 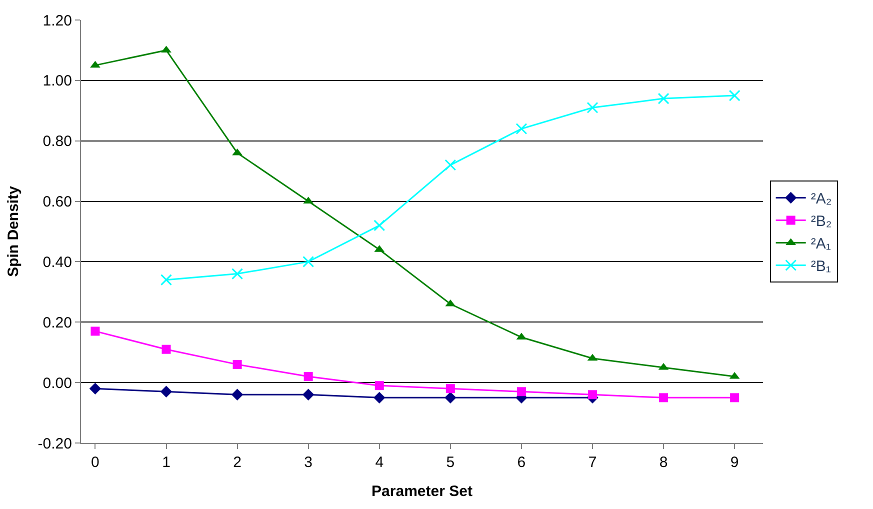 What do you see at coordinates (57, 21) in the screenshot?
I see `y-tick-label: 1.20` at bounding box center [57, 21].